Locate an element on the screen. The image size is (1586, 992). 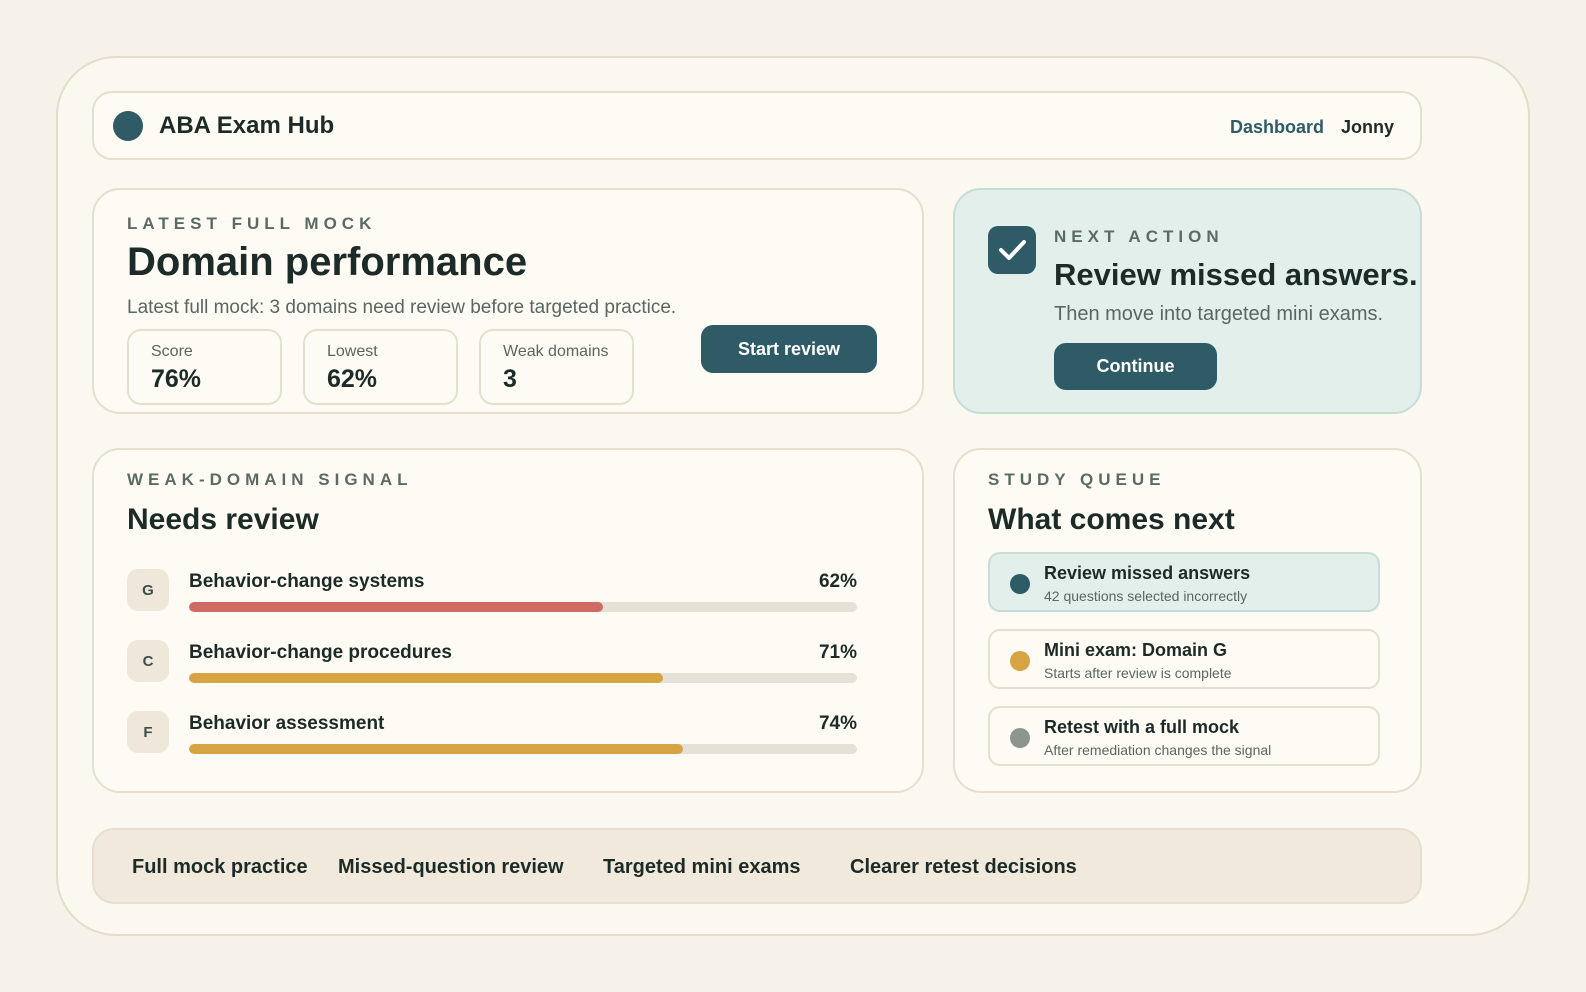
weak-domain-title: Needs review is located at coordinates (223, 519).